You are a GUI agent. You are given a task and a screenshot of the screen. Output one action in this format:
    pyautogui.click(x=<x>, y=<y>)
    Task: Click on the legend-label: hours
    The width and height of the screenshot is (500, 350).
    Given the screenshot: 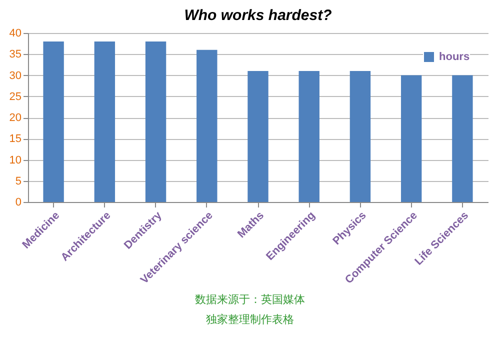 What is the action you would take?
    pyautogui.click(x=454, y=57)
    